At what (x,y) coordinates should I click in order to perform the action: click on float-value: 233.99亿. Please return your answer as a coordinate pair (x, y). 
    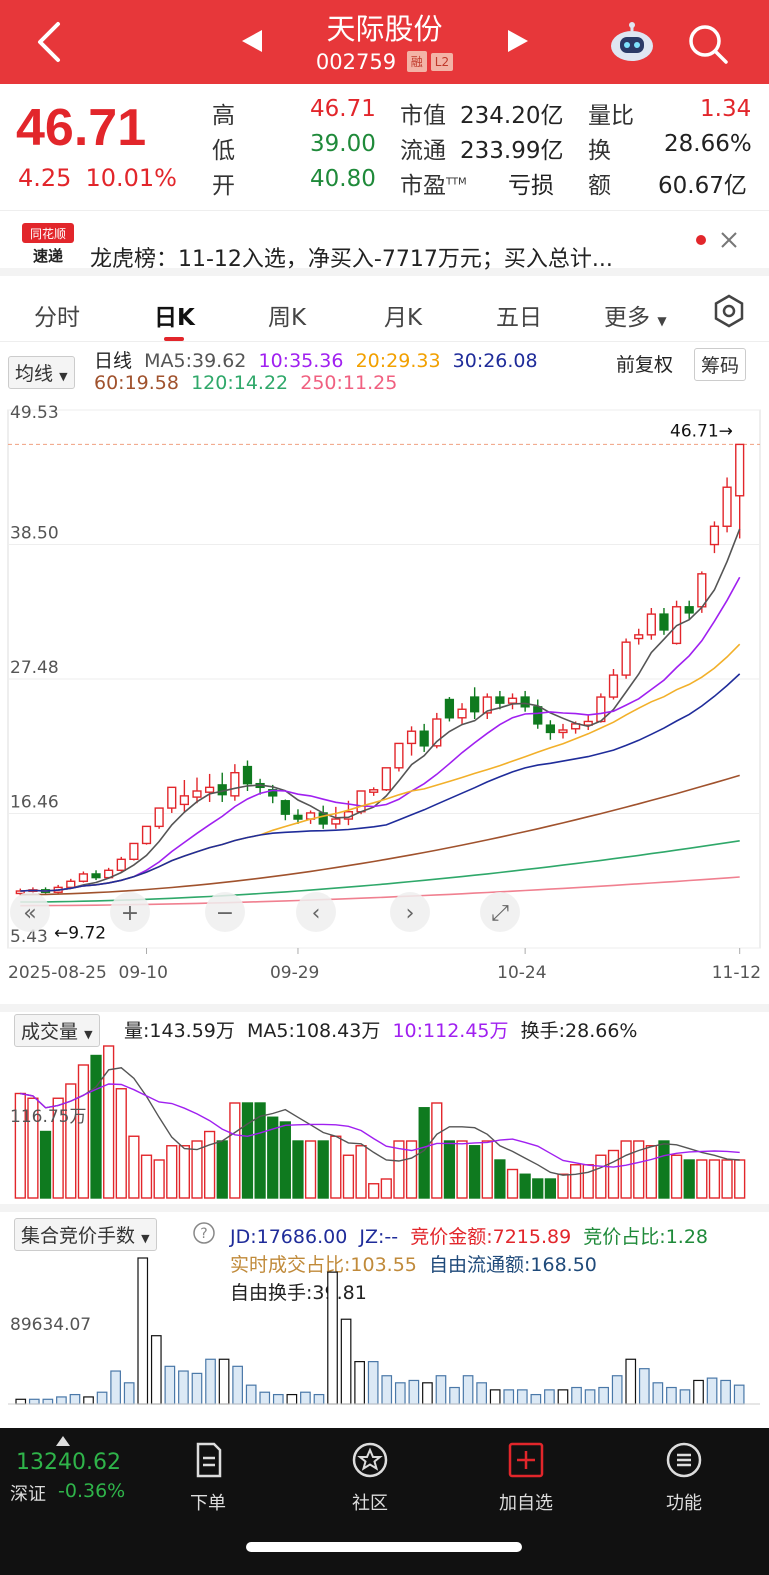
    Looking at the image, I should click on (512, 151).